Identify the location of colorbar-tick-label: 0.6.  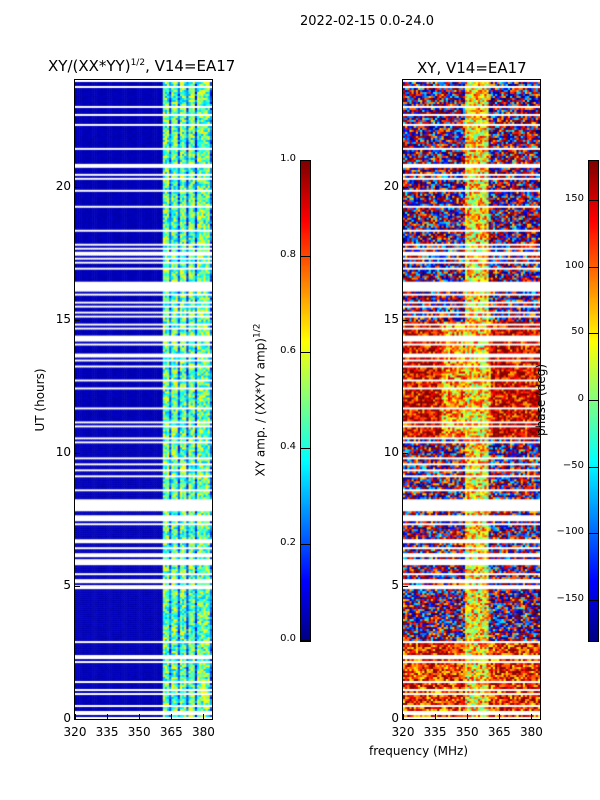
(288, 350).